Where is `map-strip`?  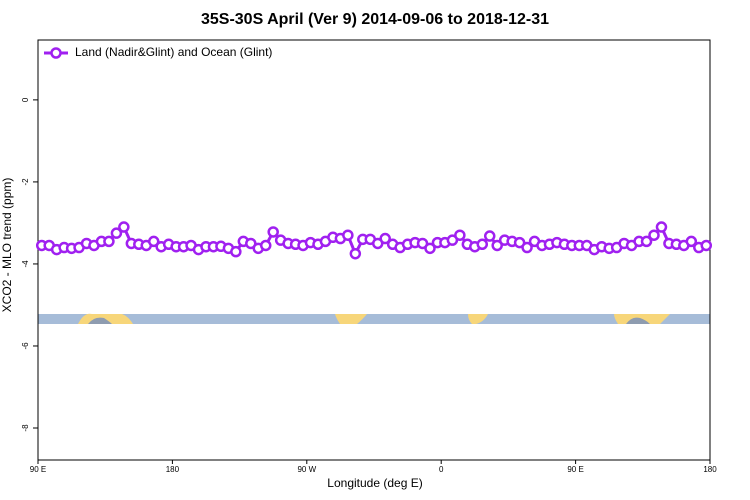
map-strip is located at coordinates (374, 318).